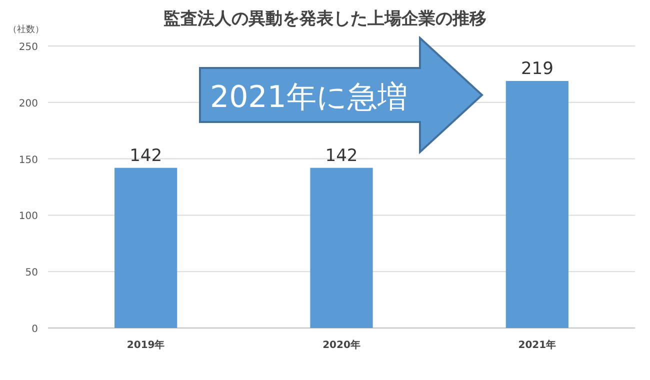 This screenshot has width=650, height=380. Describe the element at coordinates (28, 104) in the screenshot. I see `y-tick-label: 200` at that location.